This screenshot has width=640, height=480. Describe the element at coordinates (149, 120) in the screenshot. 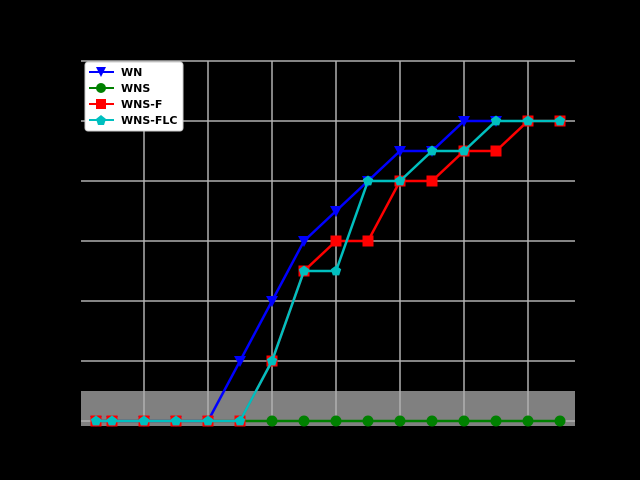

I see `legend-label: WNS-FLC` at that location.